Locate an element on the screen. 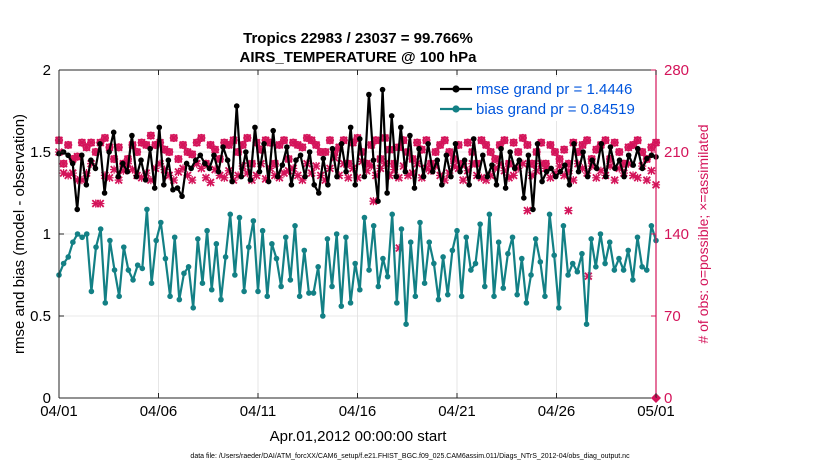  y-tick-label-left: 1 is located at coordinates (47, 234).